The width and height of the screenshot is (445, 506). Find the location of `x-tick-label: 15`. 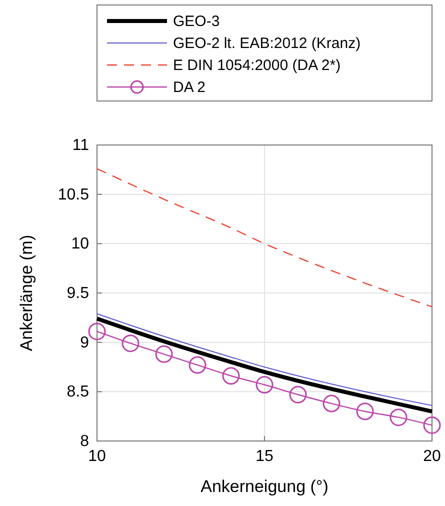

x-tick-label: 15 is located at coordinates (265, 456).